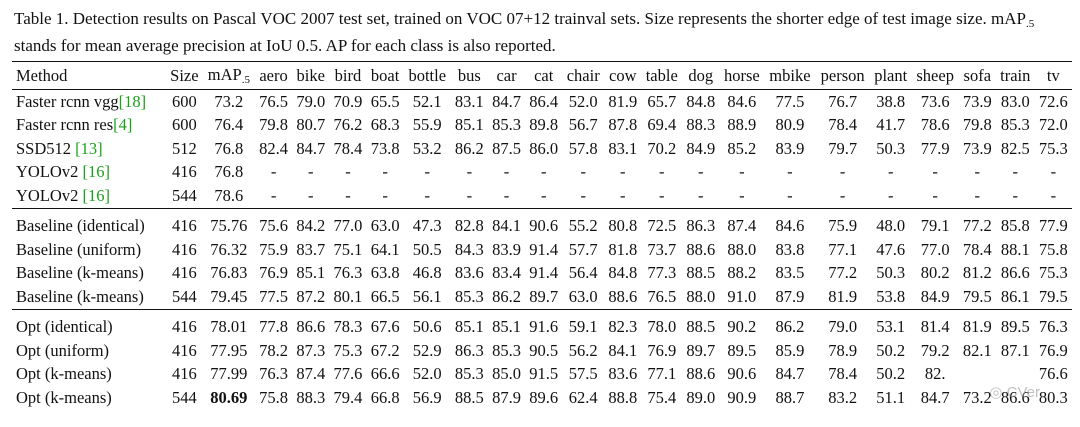  Describe the element at coordinates (790, 273) in the screenshot. I see `ap-cell-mbike: 83.5` at that location.